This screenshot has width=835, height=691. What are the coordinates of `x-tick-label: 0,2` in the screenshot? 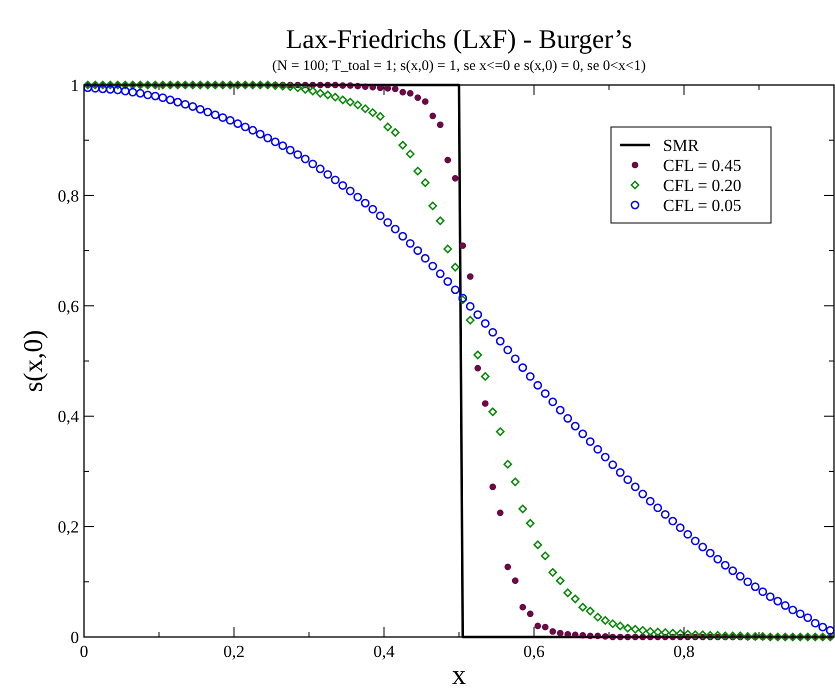 It's located at (234, 651).